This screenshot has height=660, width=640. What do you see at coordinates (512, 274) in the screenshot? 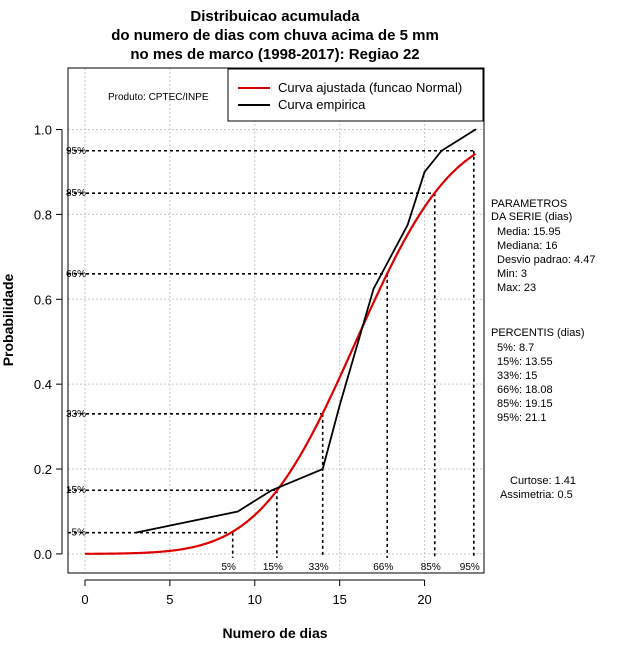
I see `param-min: Min: 3` at bounding box center [512, 274].